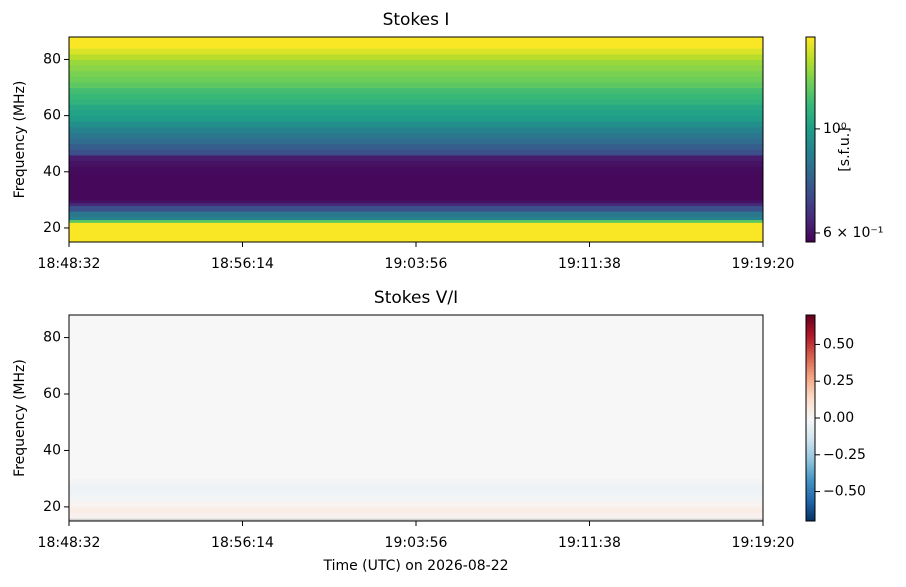 This screenshot has height=587, width=906. Describe the element at coordinates (52, 228) in the screenshot. I see `y-tick-label: 20` at that location.